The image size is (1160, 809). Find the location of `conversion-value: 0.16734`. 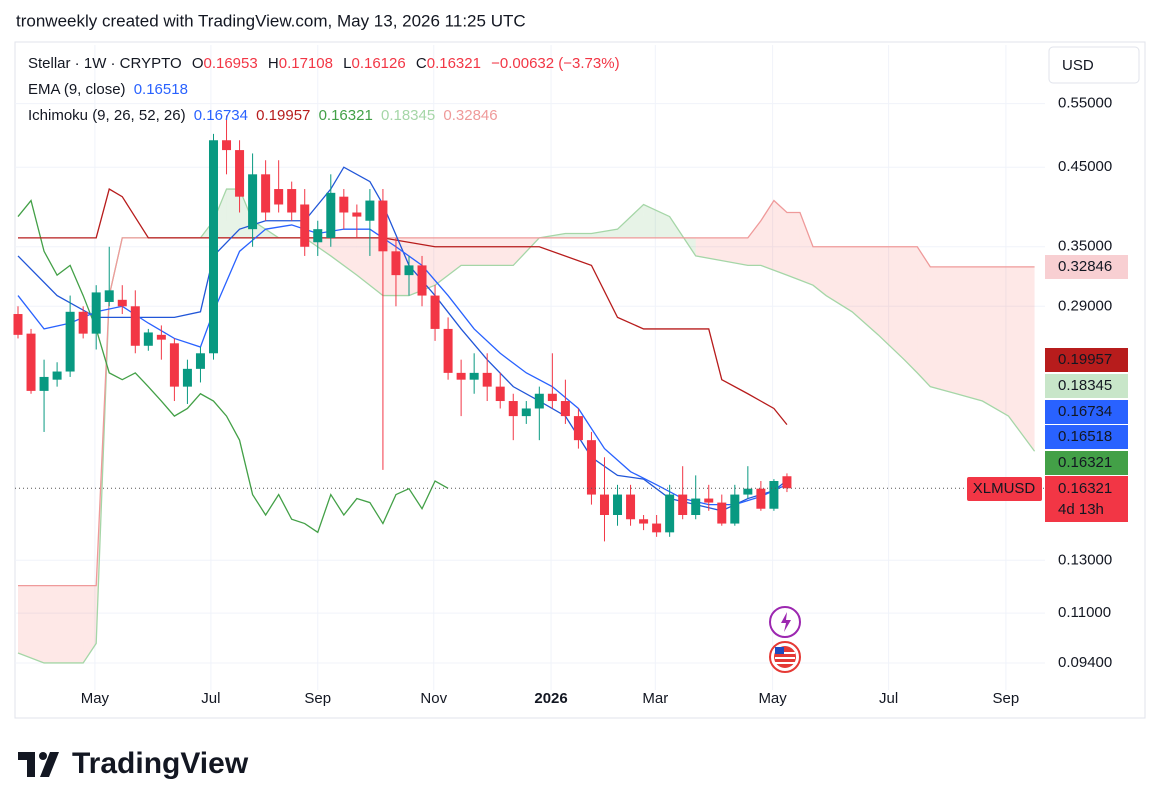

conversion-value: 0.16734 is located at coordinates (221, 115).